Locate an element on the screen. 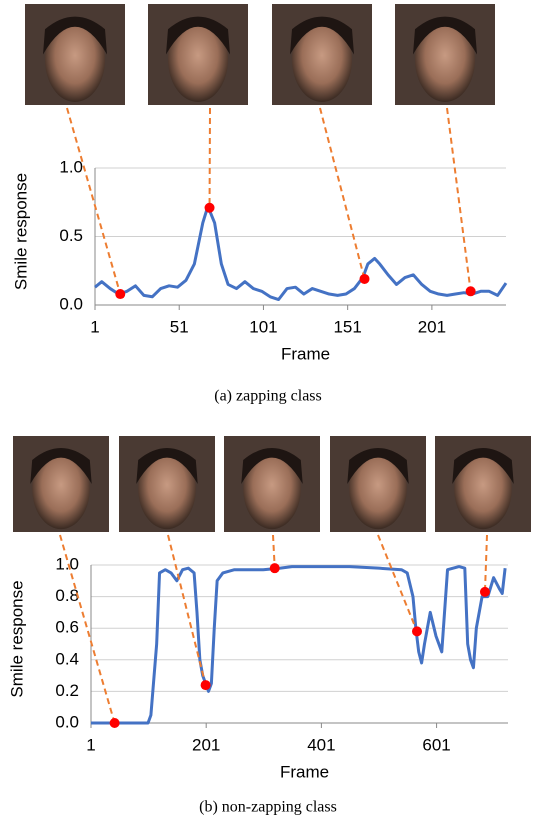  x-tick-label: 151 is located at coordinates (347, 326).